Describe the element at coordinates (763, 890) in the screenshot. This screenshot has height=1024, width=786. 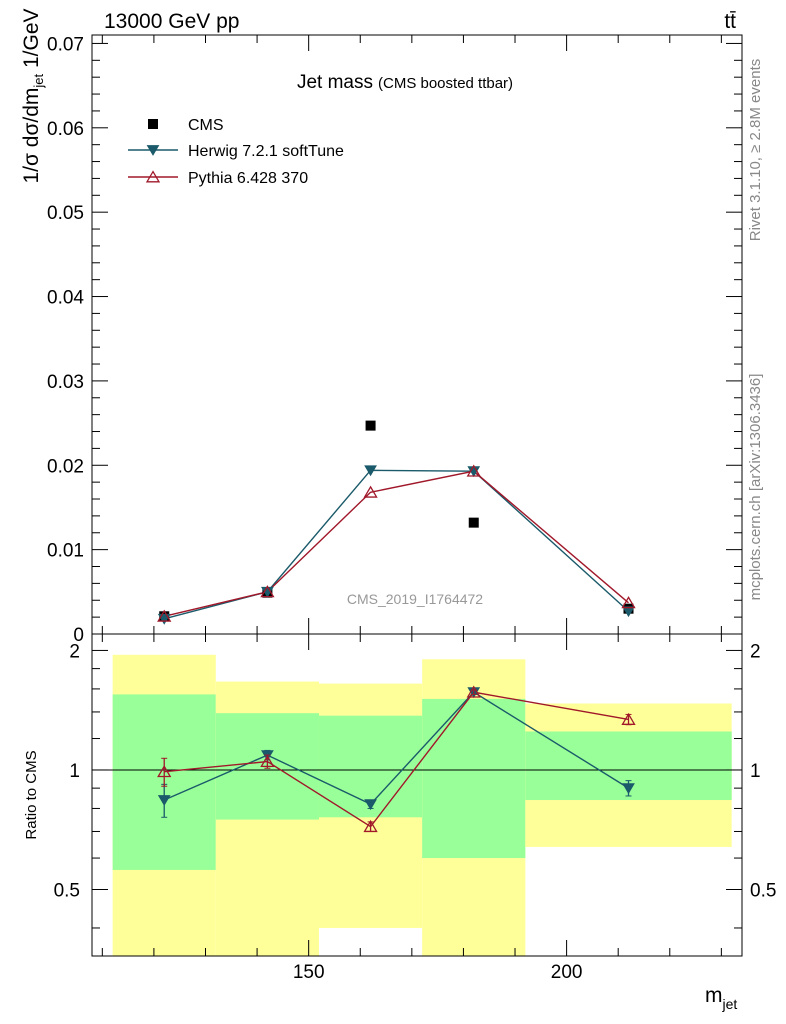
I see `y-tick-label-ratio-right: 0.5` at that location.